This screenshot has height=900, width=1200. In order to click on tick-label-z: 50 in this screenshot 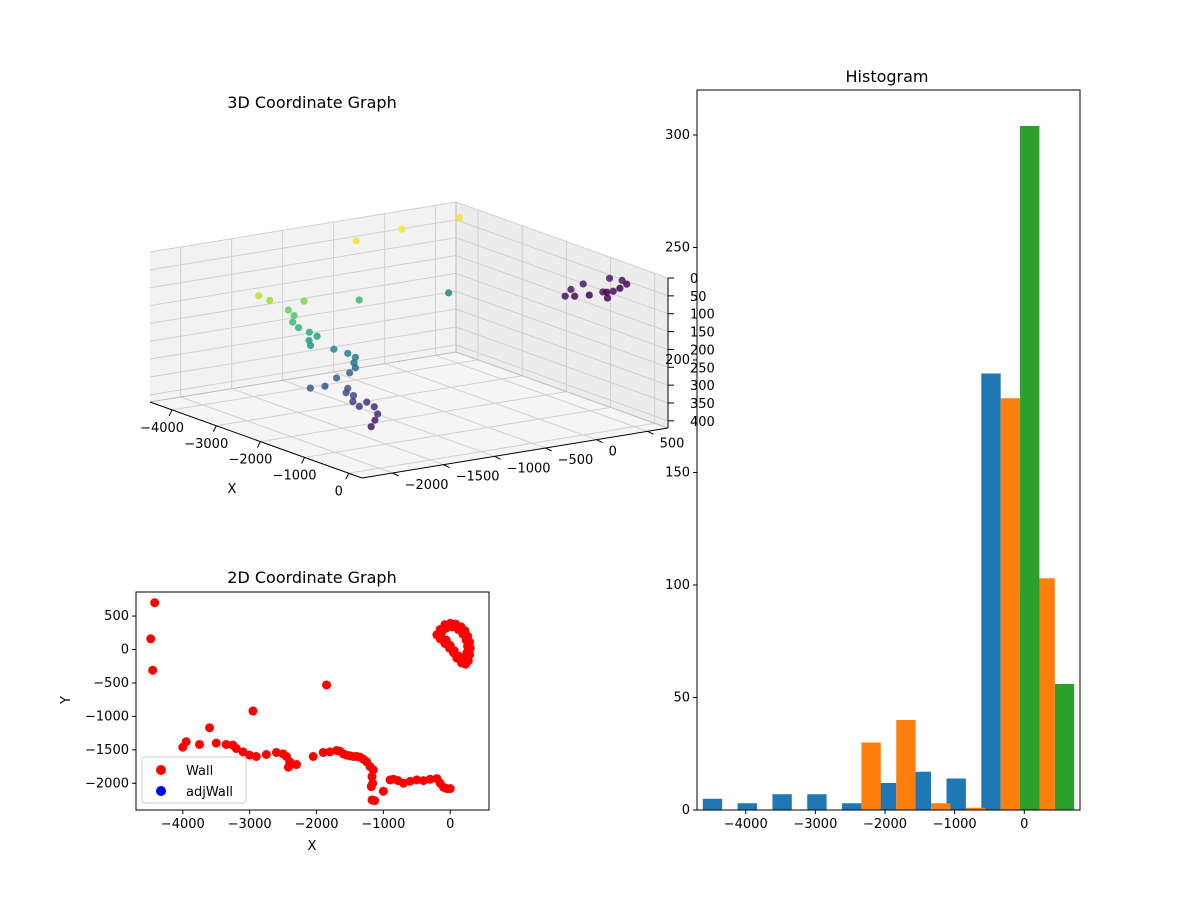, I will do `click(698, 297)`.